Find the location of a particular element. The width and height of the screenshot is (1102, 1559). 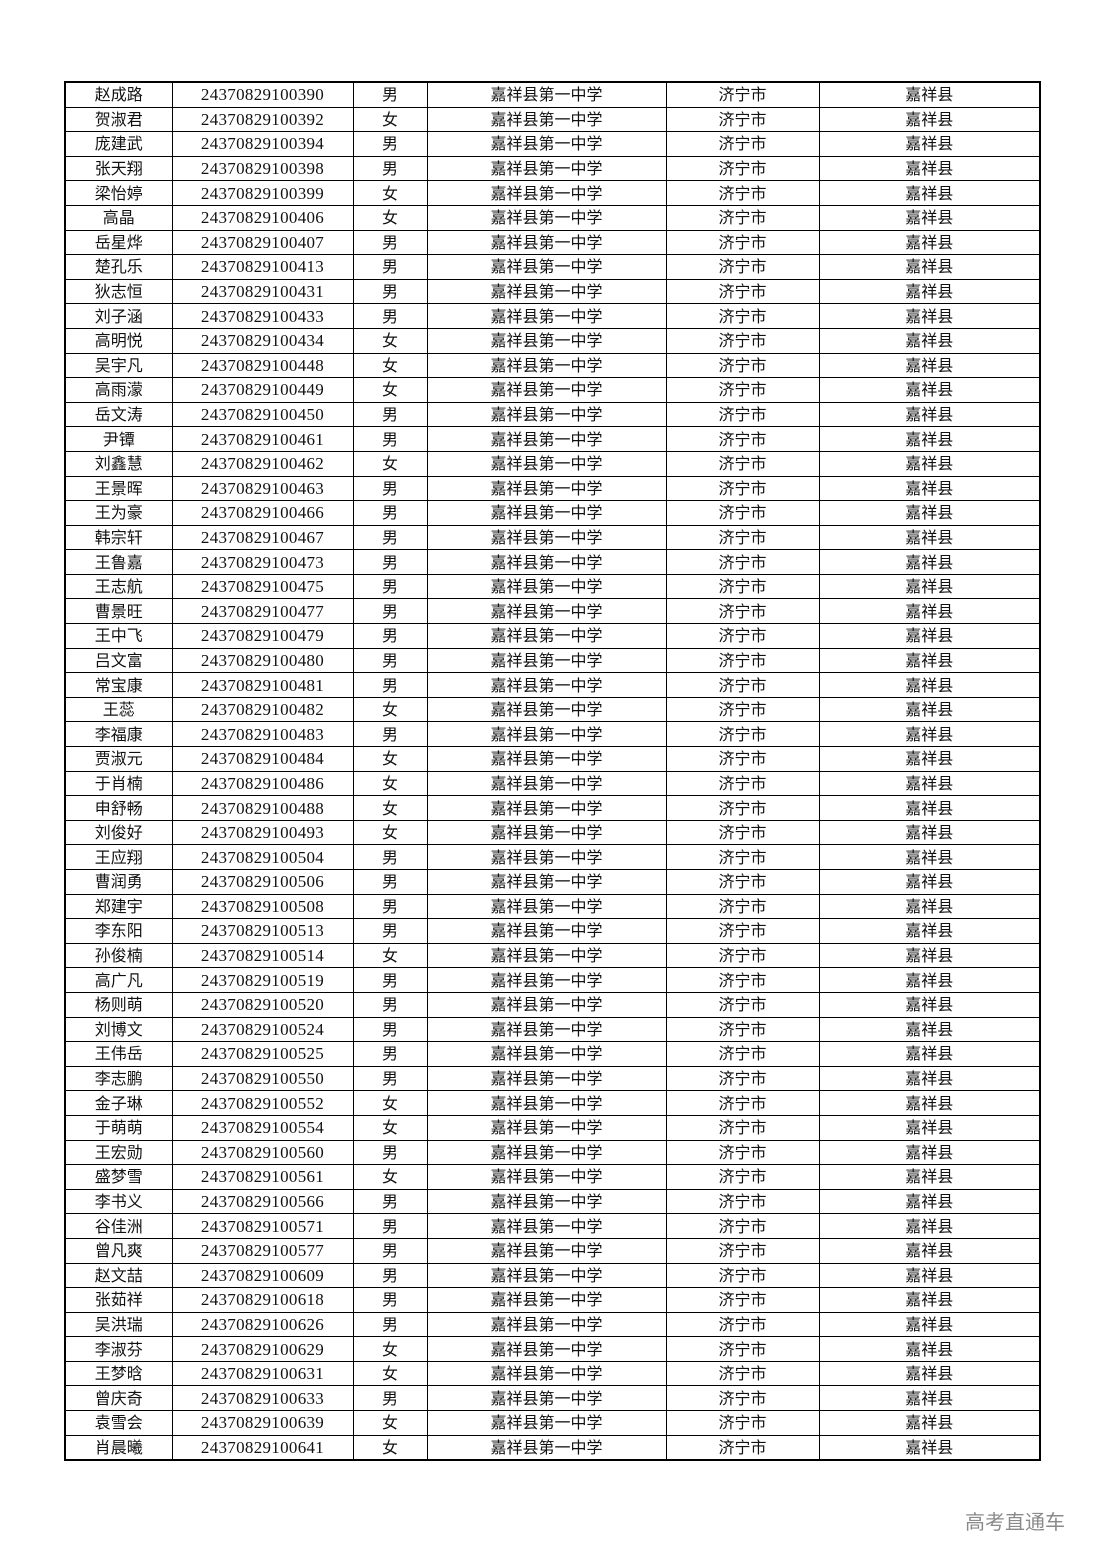

exam-number-cell: 24370829100488 is located at coordinates (262, 808).